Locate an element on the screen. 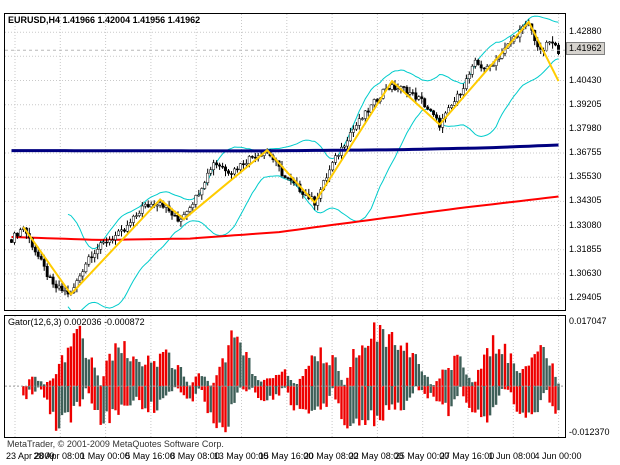  current-price-marker: 1.41962 is located at coordinates (585, 48).